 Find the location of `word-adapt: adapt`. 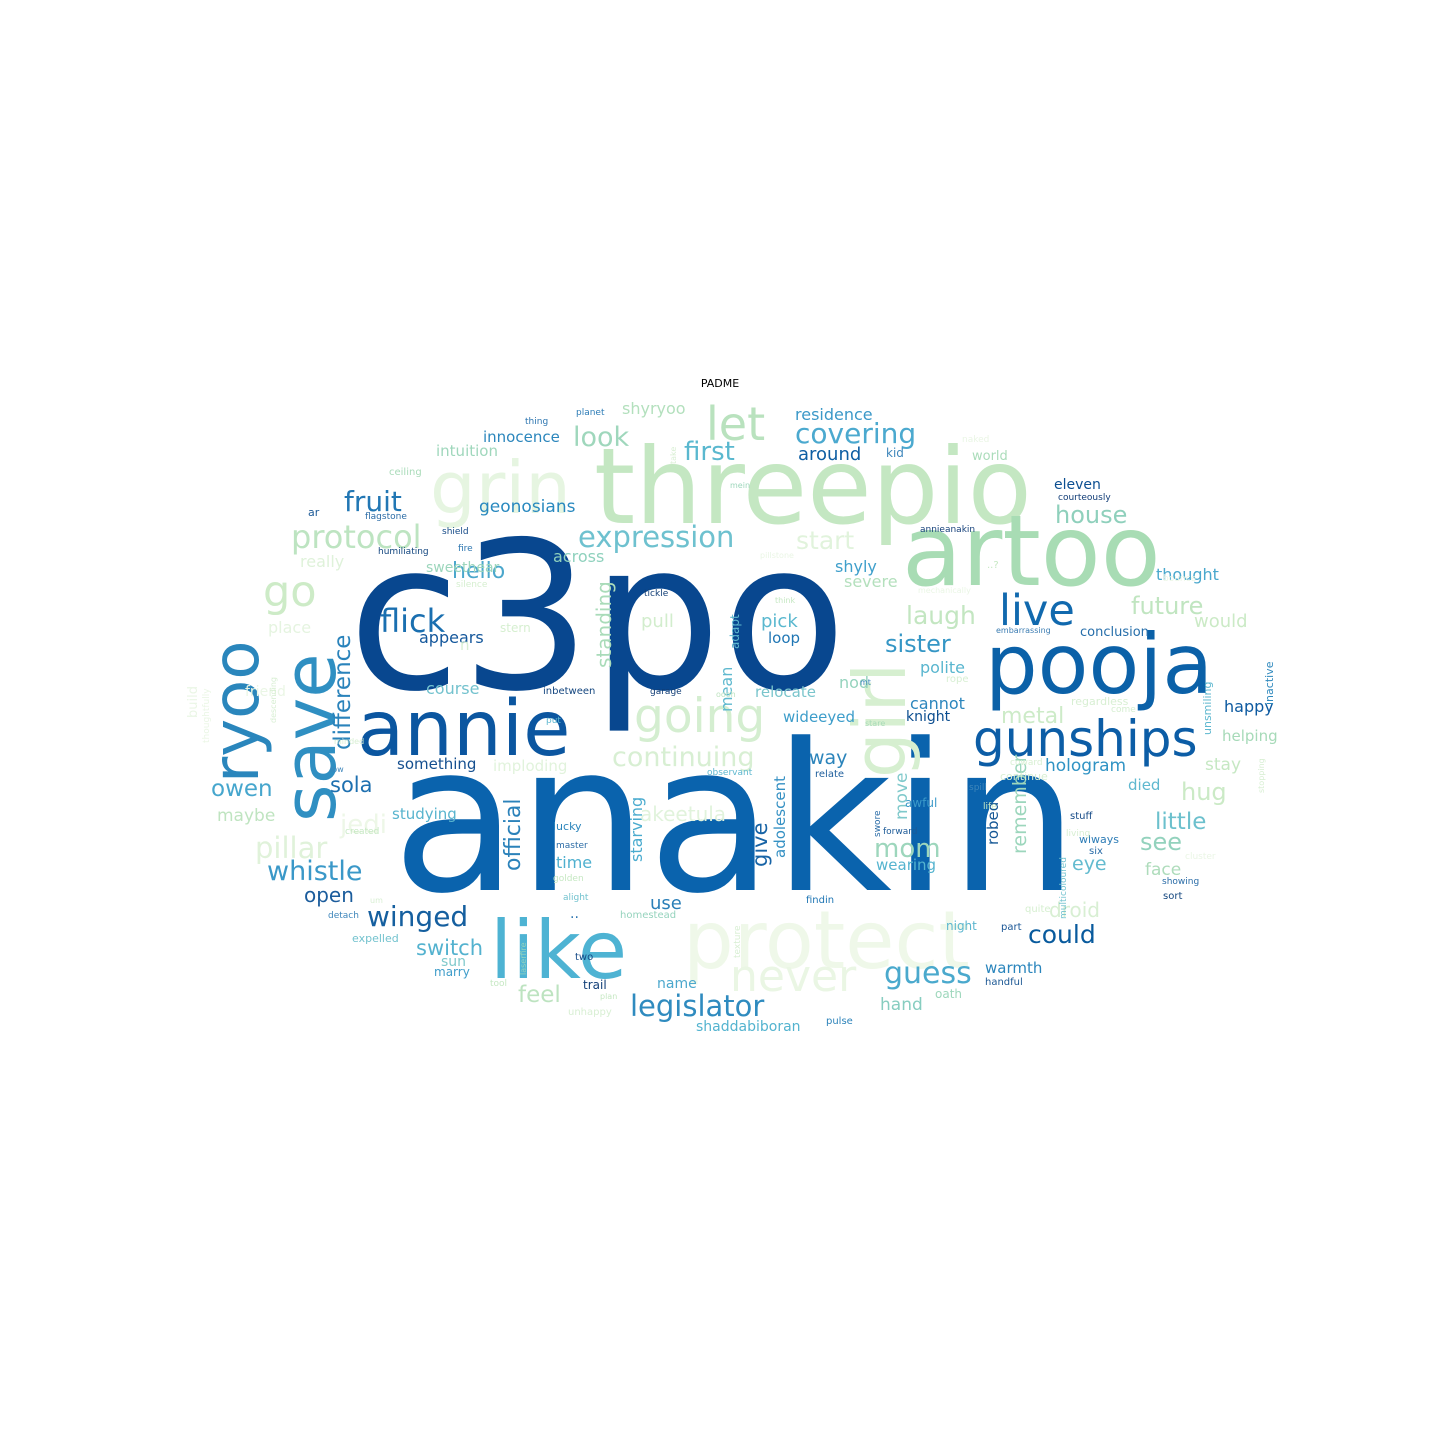

word-adapt: adapt is located at coordinates (735, 631).